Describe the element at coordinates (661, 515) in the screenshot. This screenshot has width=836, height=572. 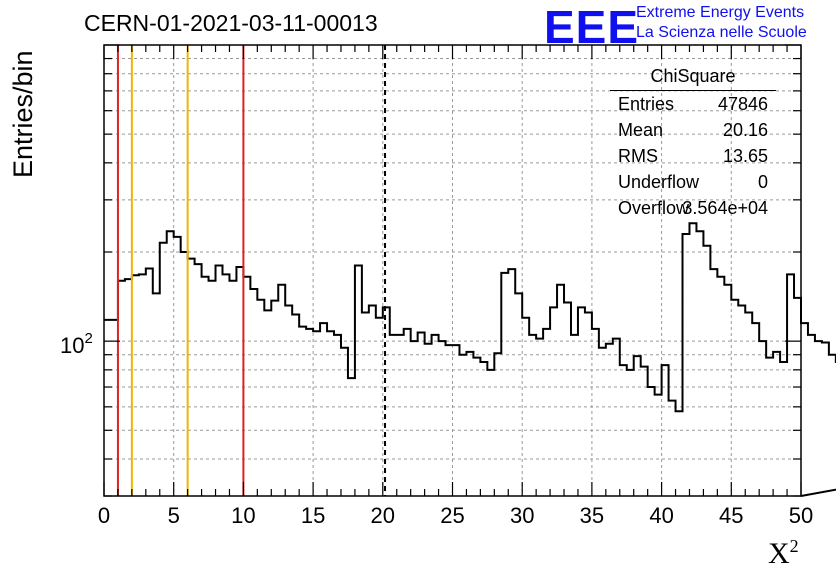
I see `x-tick-label: 40` at that location.